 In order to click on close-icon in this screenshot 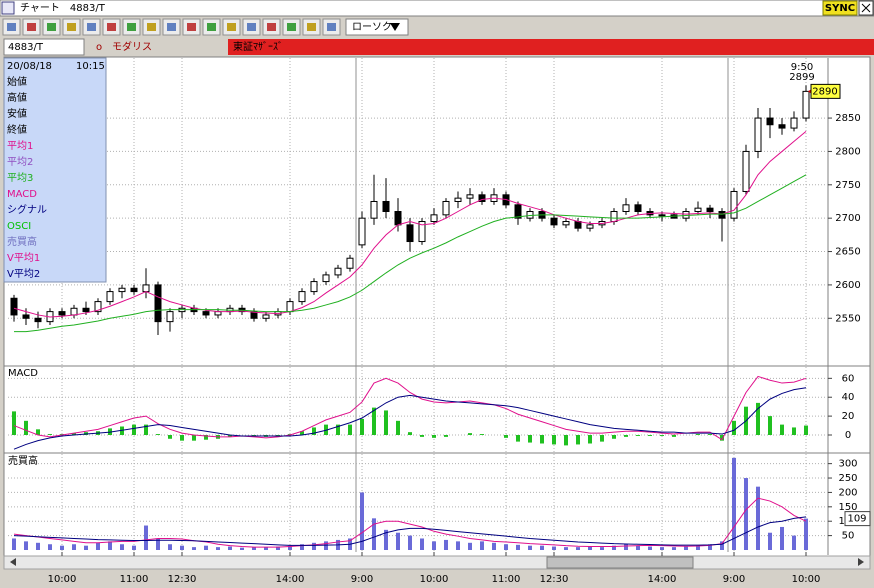, I will do `click(866, 8)`.